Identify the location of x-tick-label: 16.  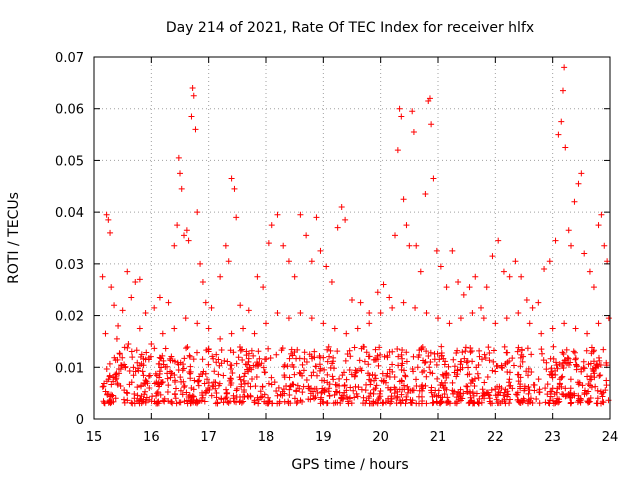
(151, 437).